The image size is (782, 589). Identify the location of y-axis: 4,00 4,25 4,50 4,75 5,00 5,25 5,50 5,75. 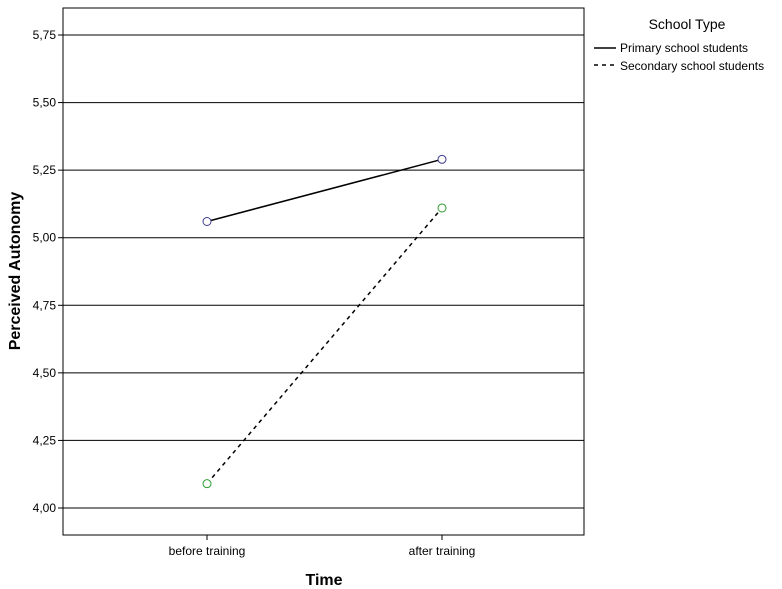
(48, 271).